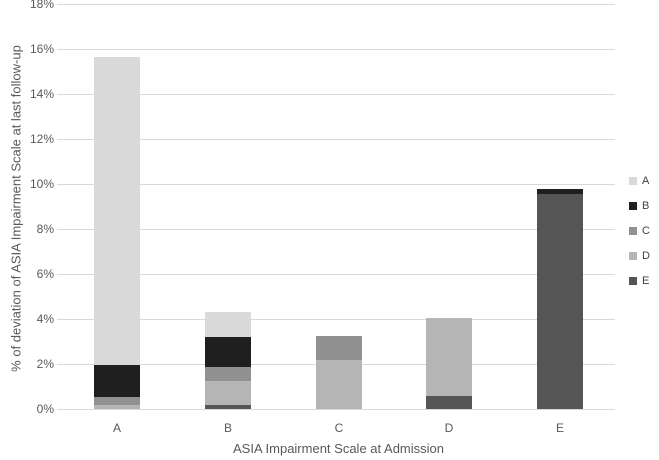 Image resolution: width=659 pixels, height=460 pixels. I want to click on y-tick-label: 18%, so click(41, 5).